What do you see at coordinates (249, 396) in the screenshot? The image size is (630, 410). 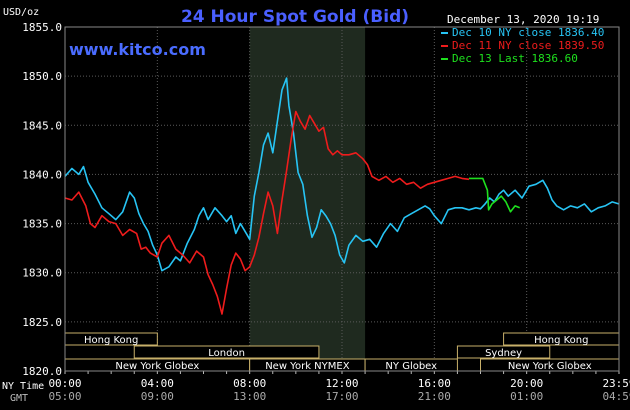 I see `x-tick-label-gmt: 13:00` at bounding box center [249, 396].